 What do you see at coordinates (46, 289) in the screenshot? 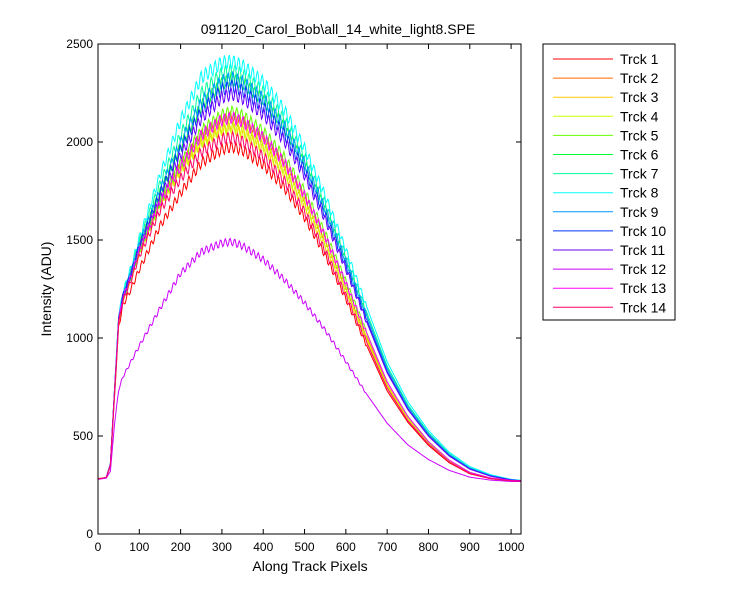
I see `y-axis-label: Intensity (ADU)` at bounding box center [46, 289].